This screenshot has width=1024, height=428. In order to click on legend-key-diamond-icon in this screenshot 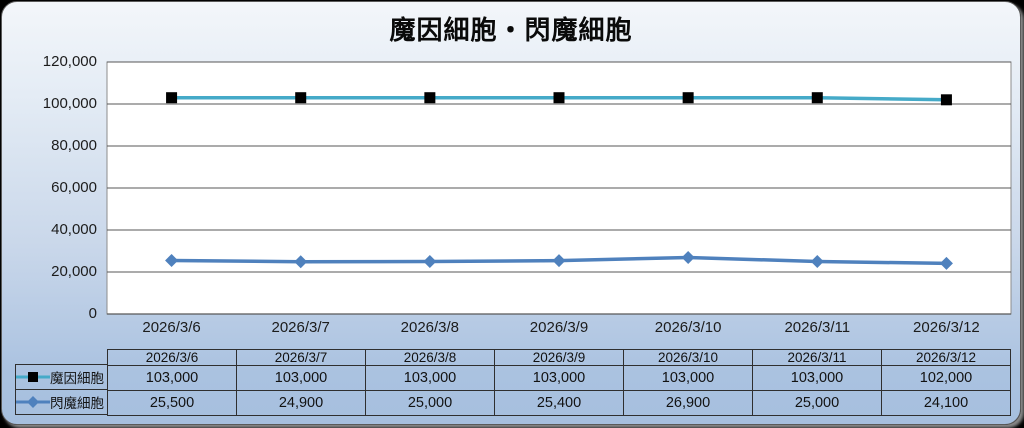, I will do `click(33, 402)`.